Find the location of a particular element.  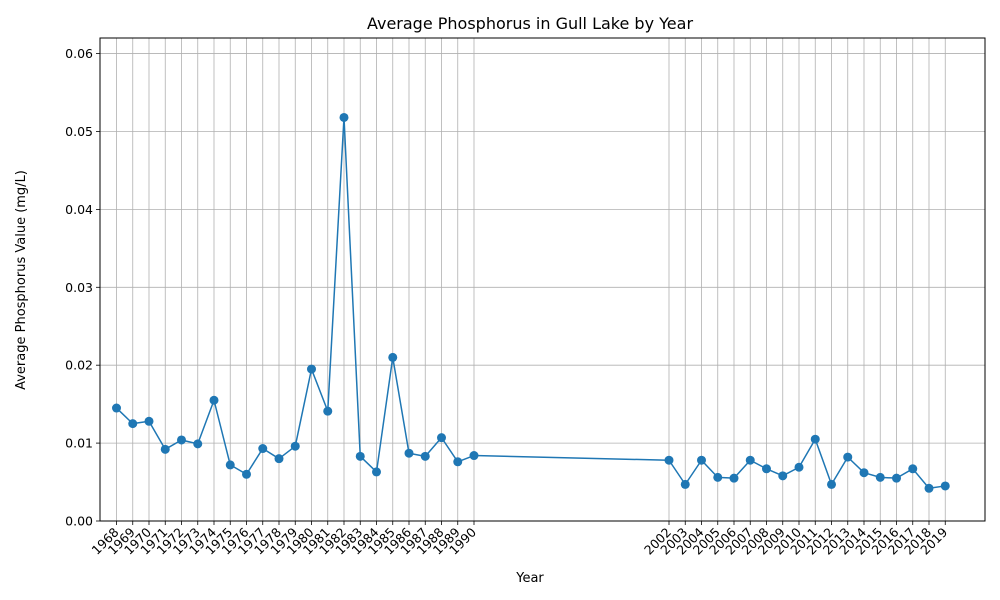

data-point-1974 is located at coordinates (214, 400).